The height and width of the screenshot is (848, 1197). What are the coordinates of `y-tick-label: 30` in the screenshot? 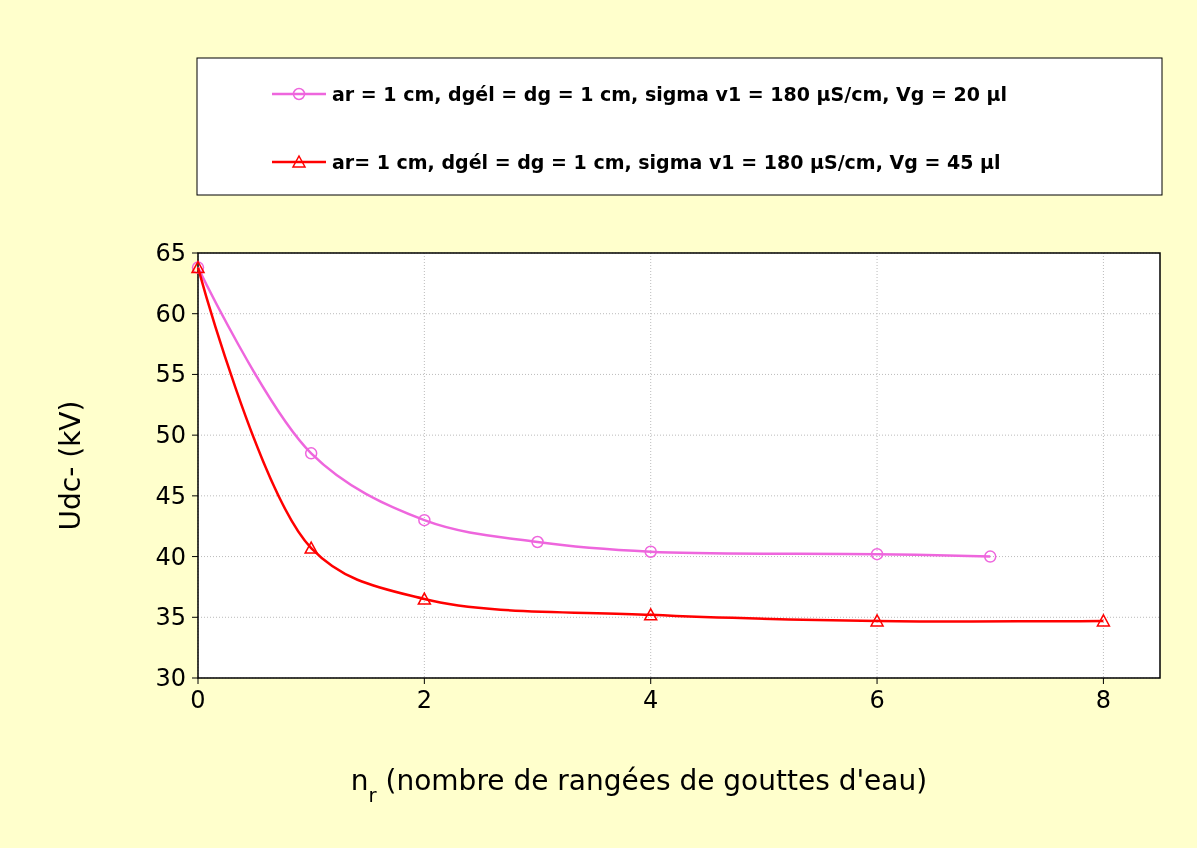 It's located at (170, 678).